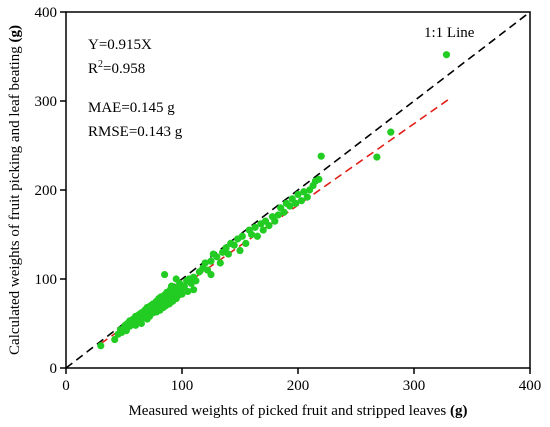 The image size is (550, 427). What do you see at coordinates (298, 386) in the screenshot?
I see `x-tick-label: 200` at bounding box center [298, 386].